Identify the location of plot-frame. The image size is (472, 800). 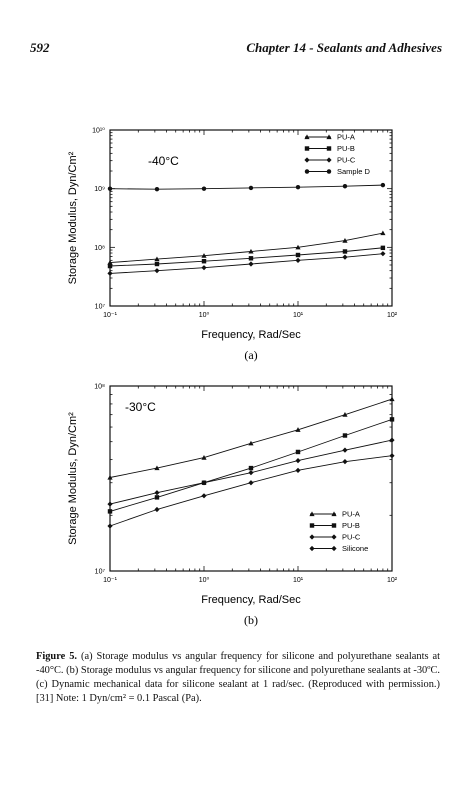
(251, 218).